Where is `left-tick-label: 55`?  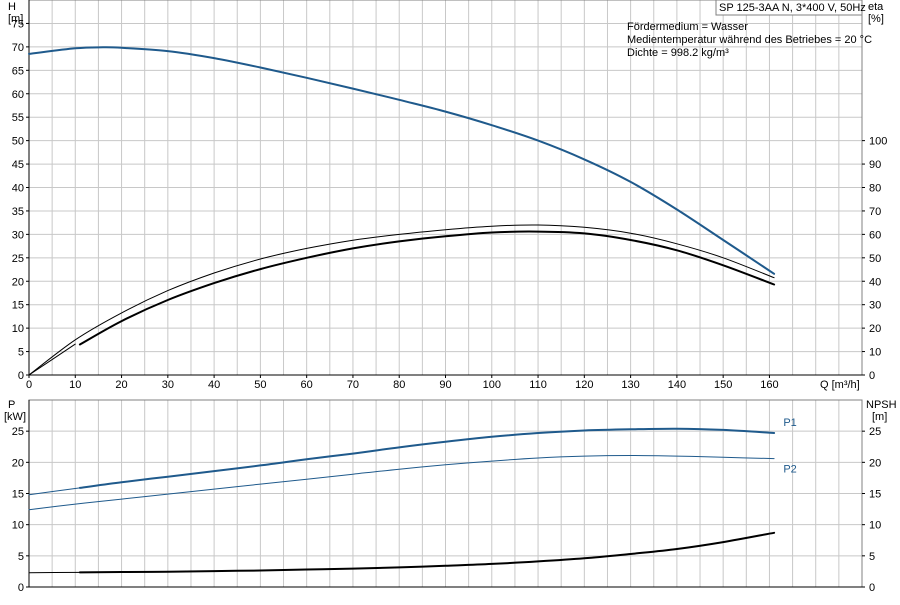
left-tick-label: 55 is located at coordinates (18, 118).